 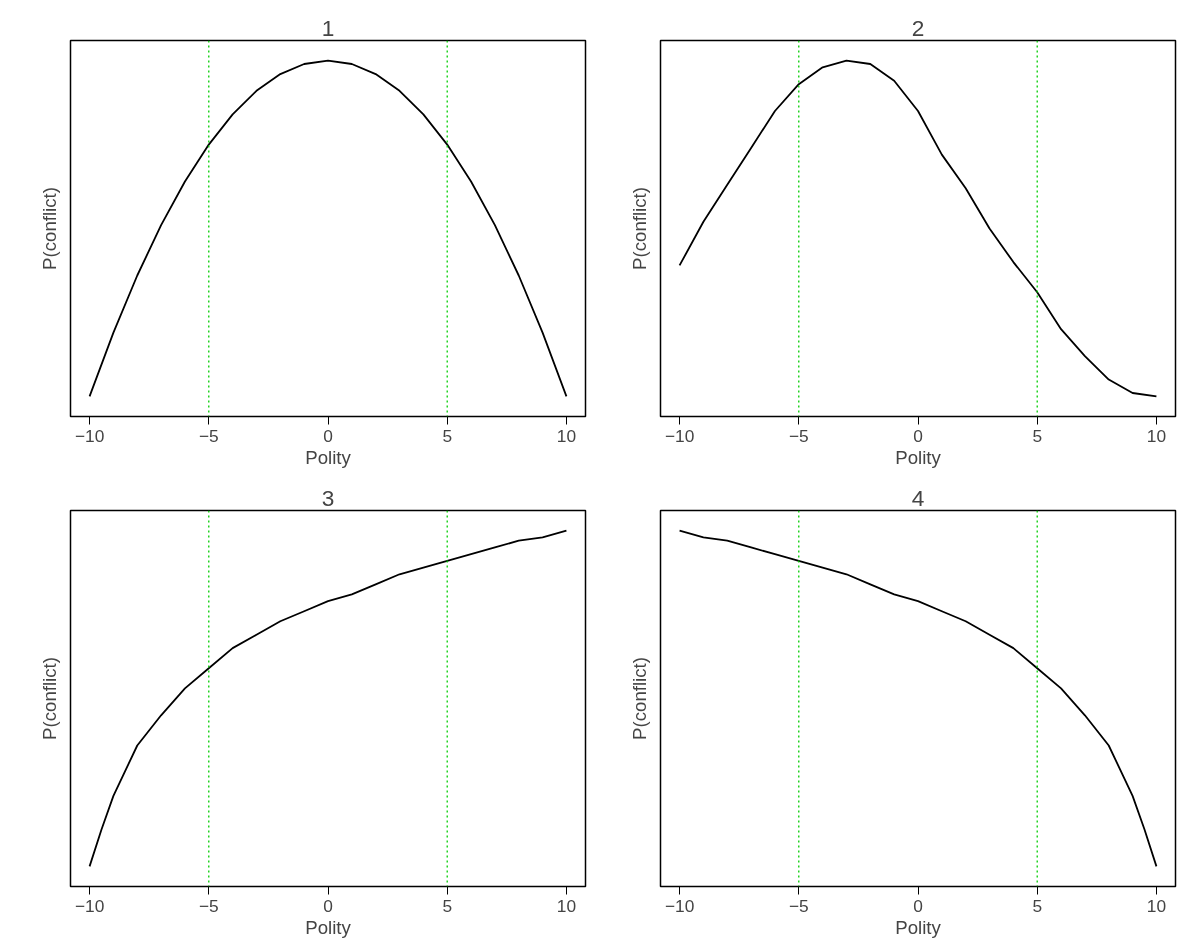 What do you see at coordinates (918, 27) in the screenshot?
I see `chart-title: 2` at bounding box center [918, 27].